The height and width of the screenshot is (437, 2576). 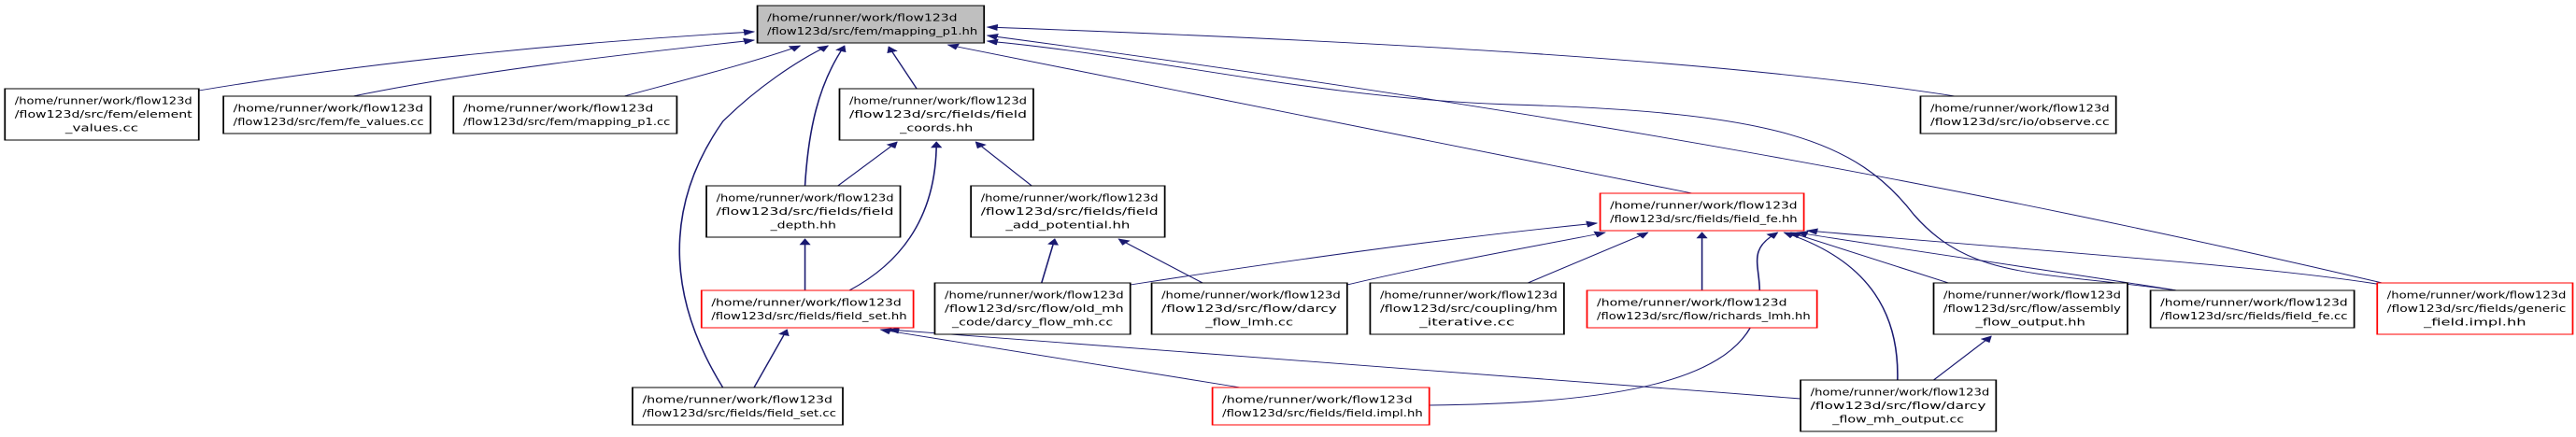 I want to click on edge-darcy_lmh-to-field_fe_hh, so click(x=1477, y=259).